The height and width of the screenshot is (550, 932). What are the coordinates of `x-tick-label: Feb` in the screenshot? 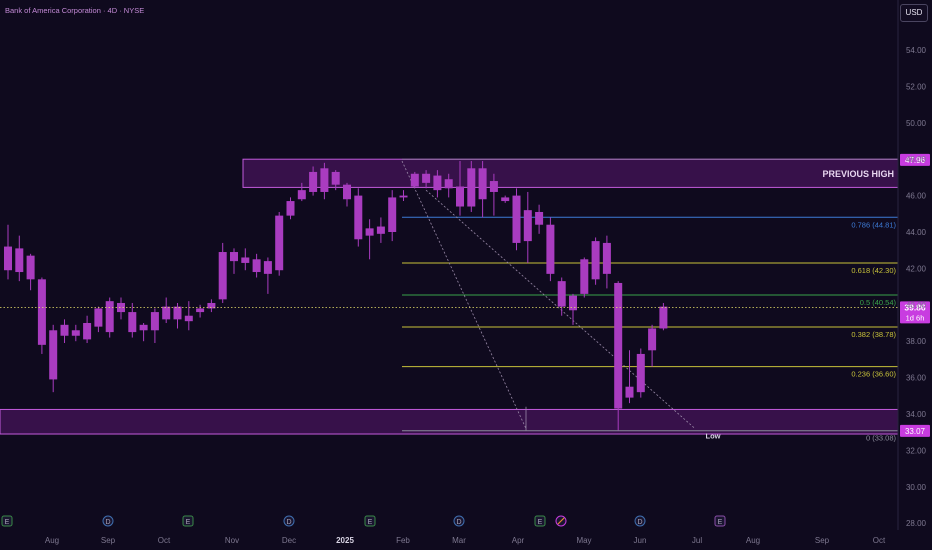 It's located at (403, 540).